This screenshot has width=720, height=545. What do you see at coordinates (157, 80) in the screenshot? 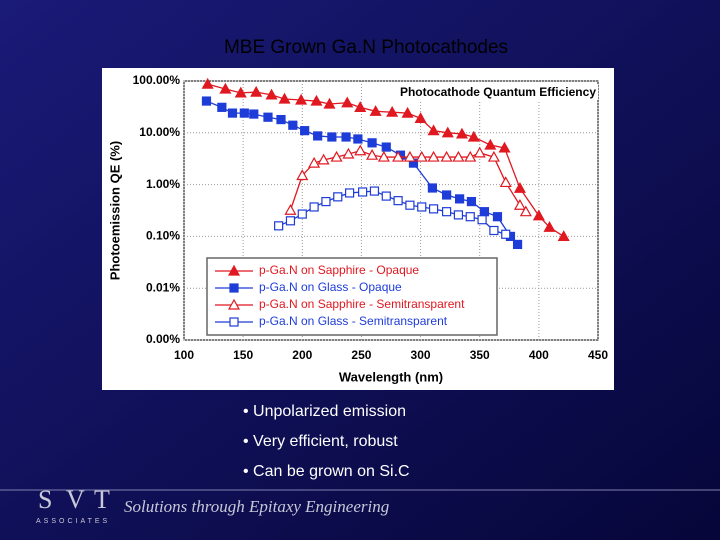
I see `y-tick-label: 100.00%` at bounding box center [157, 80].